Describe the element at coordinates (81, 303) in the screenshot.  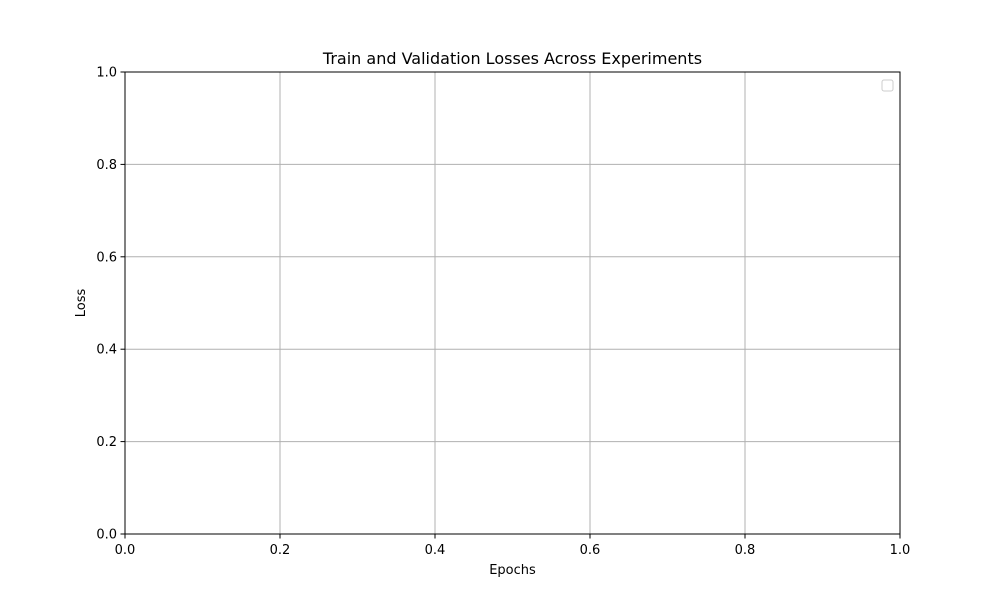
I see `y-axis-label: Loss` at that location.